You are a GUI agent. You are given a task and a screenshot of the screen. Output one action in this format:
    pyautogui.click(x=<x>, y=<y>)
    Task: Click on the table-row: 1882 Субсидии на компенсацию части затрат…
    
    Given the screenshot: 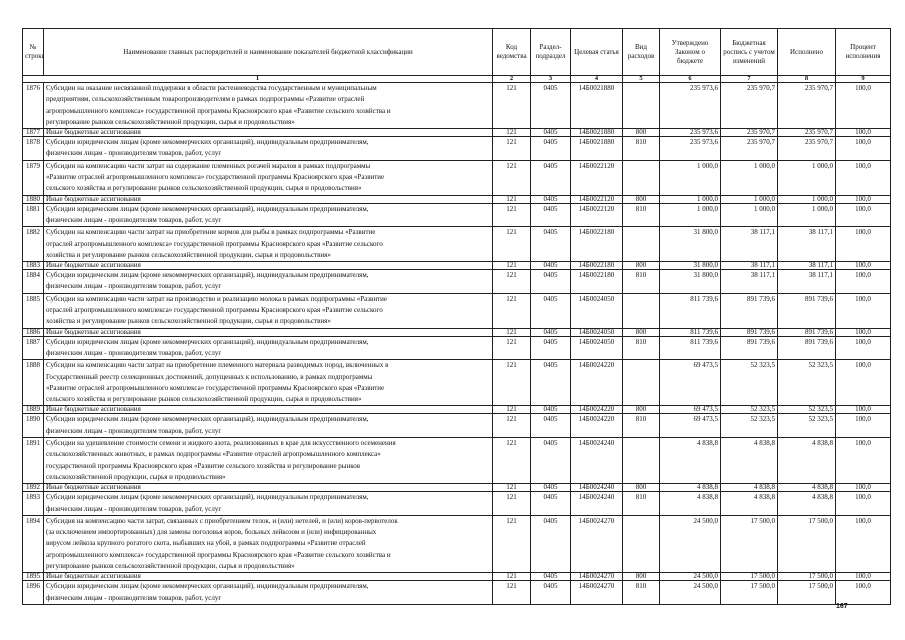 What is the action you would take?
    pyautogui.click(x=456, y=244)
    